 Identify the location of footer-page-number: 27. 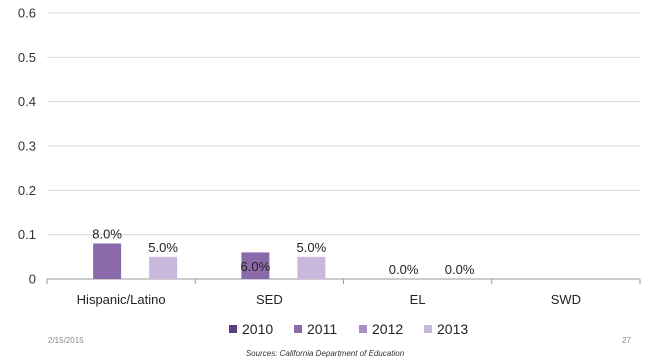
(626, 340).